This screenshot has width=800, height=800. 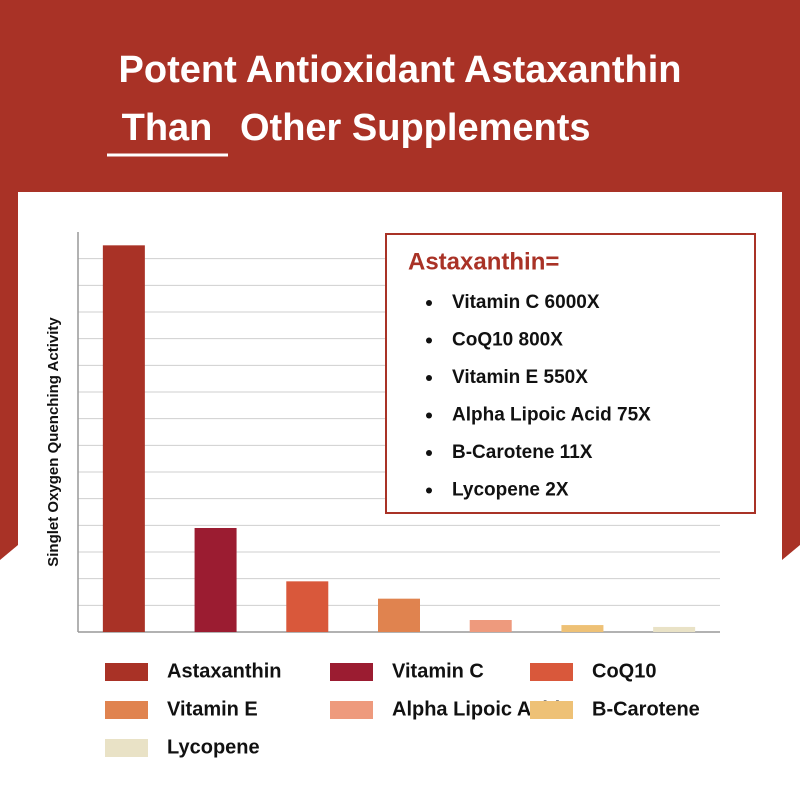 I want to click on title-line2: Other Supplements, so click(x=415, y=128).